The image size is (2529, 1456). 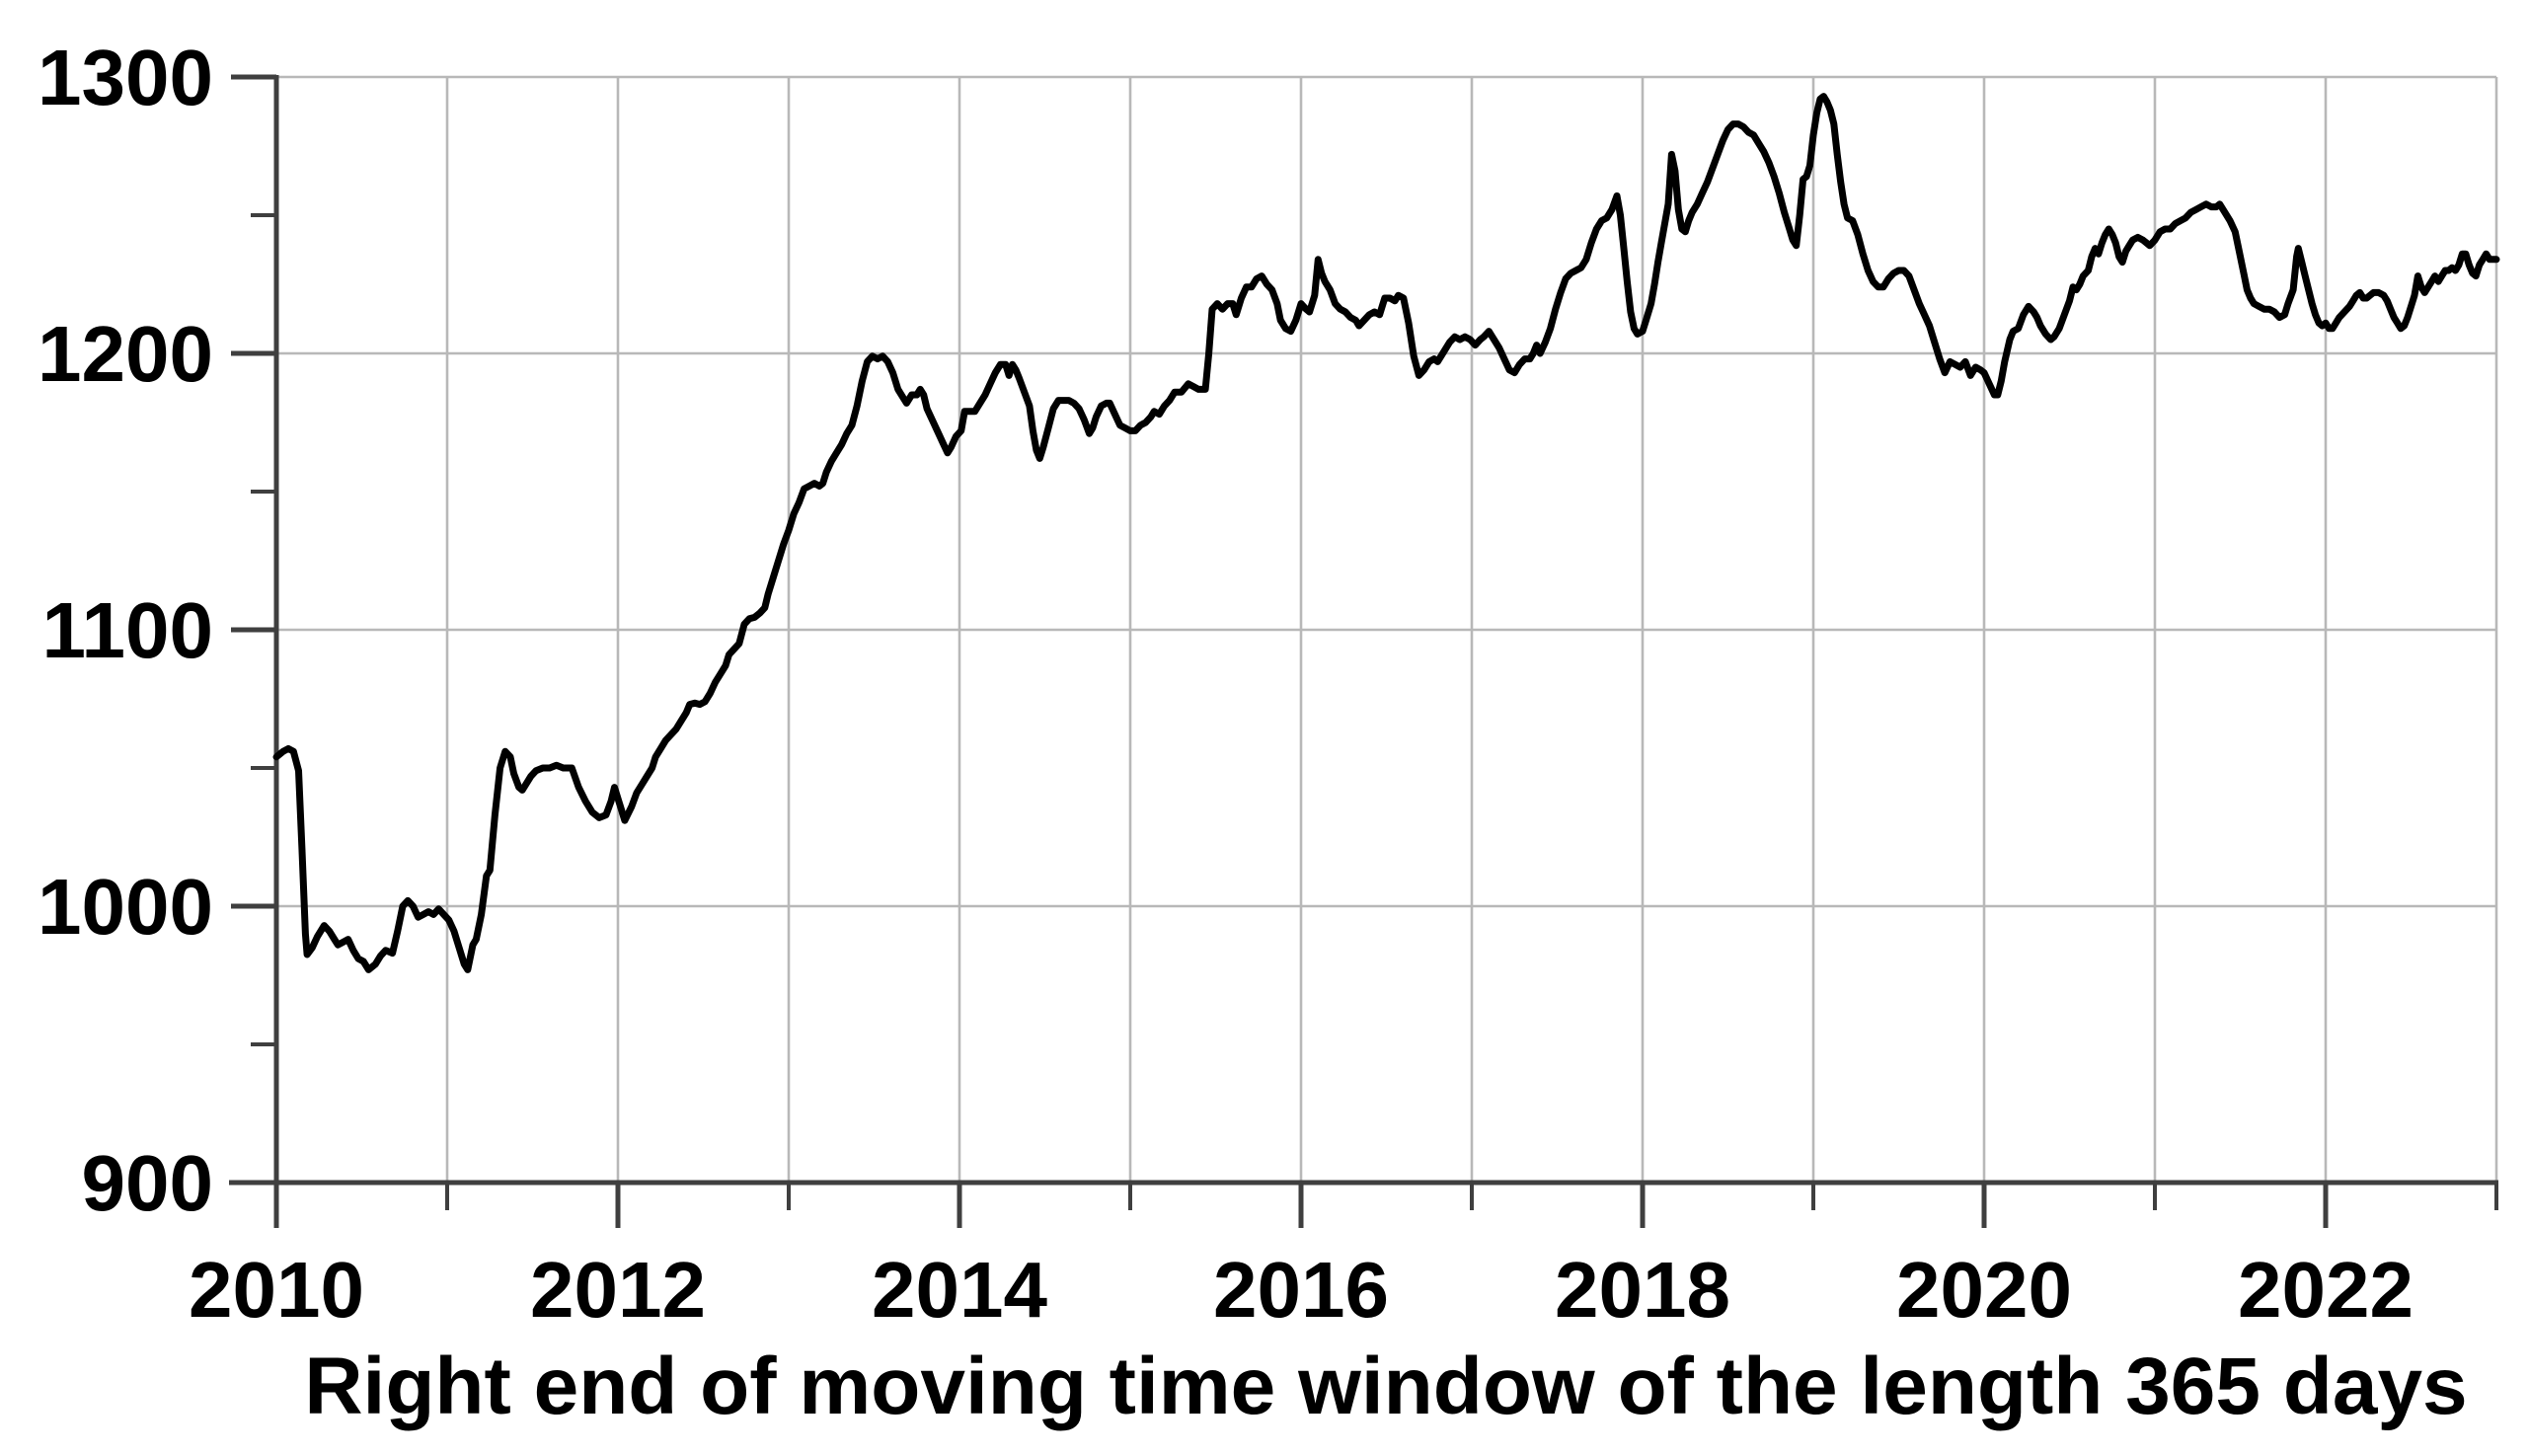 What do you see at coordinates (126, 77) in the screenshot?
I see `y-tick-label-1300: 1300` at bounding box center [126, 77].